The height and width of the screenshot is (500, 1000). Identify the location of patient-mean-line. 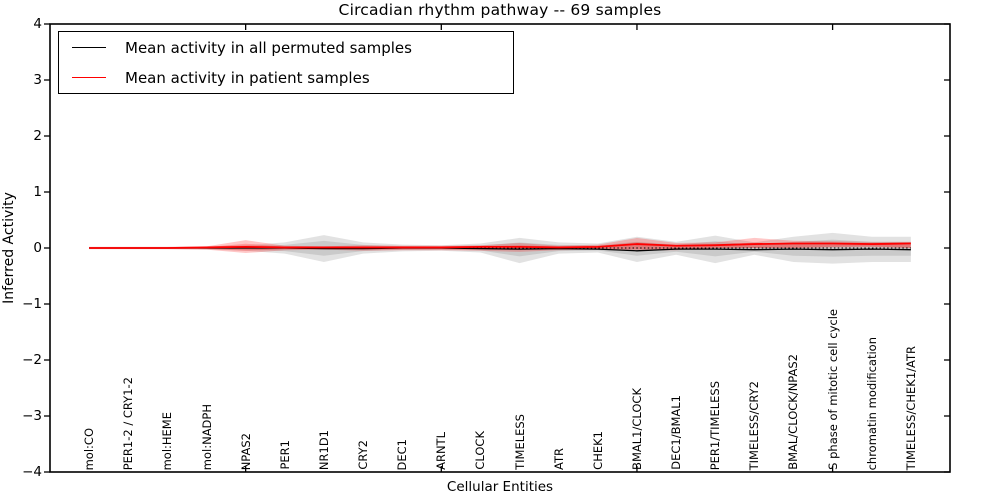
(500, 245).